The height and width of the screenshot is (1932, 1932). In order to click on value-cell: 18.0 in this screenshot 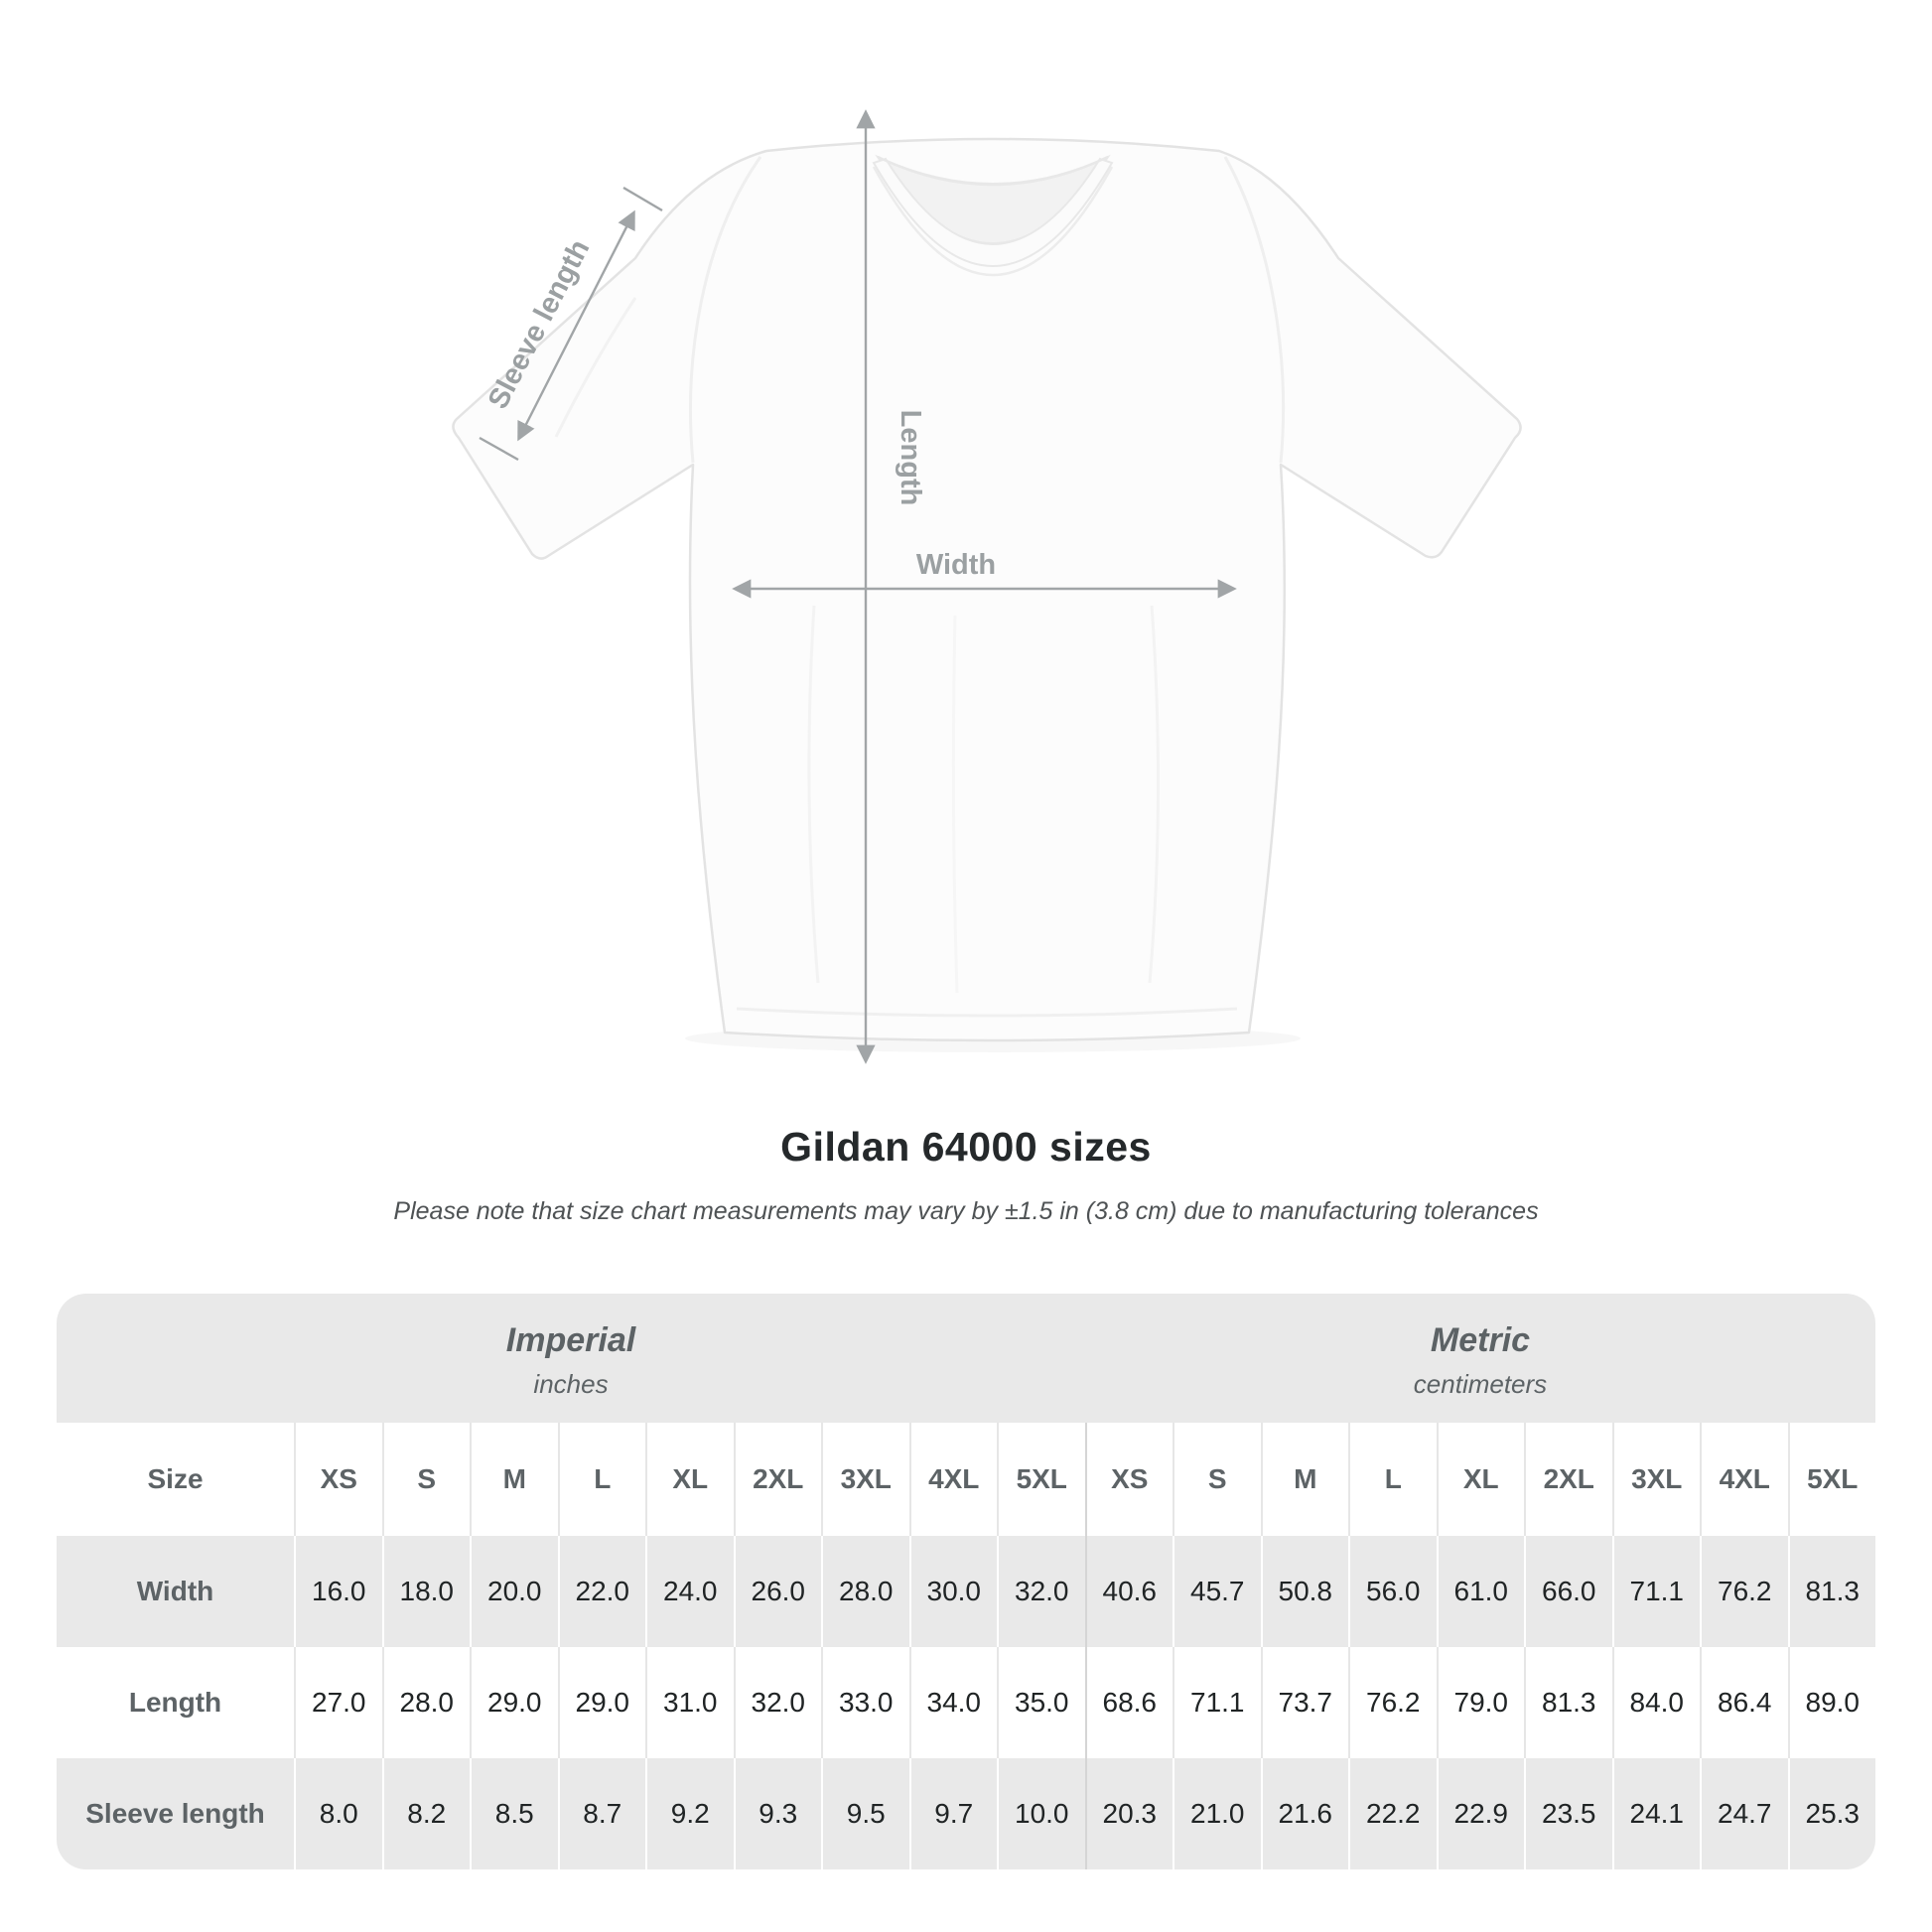, I will do `click(426, 1592)`.